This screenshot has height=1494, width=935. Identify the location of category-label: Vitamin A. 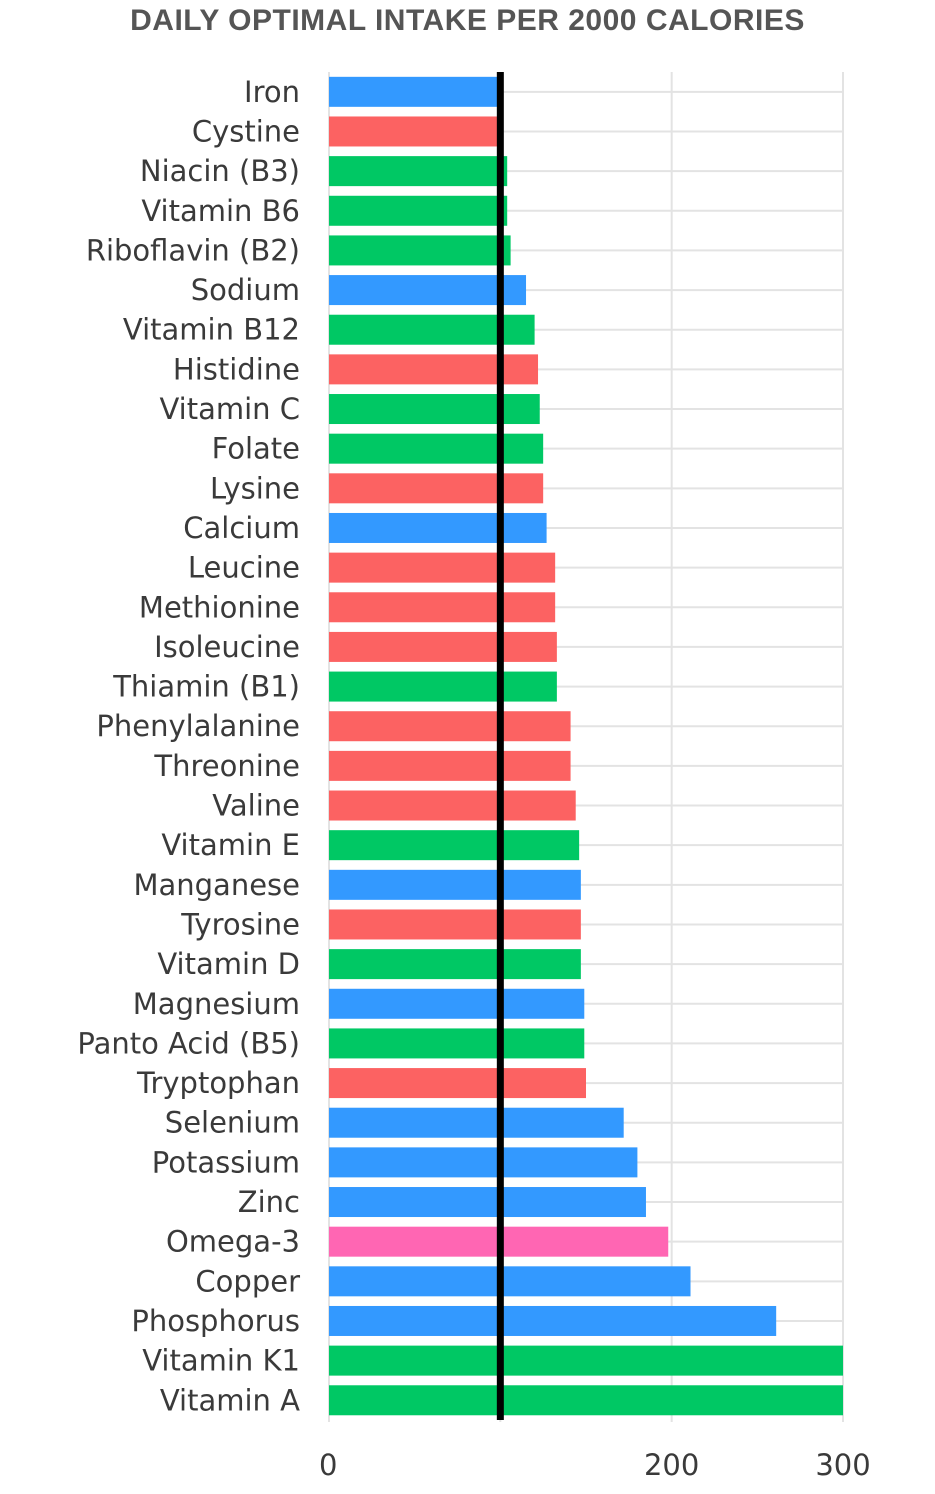
(230, 1400).